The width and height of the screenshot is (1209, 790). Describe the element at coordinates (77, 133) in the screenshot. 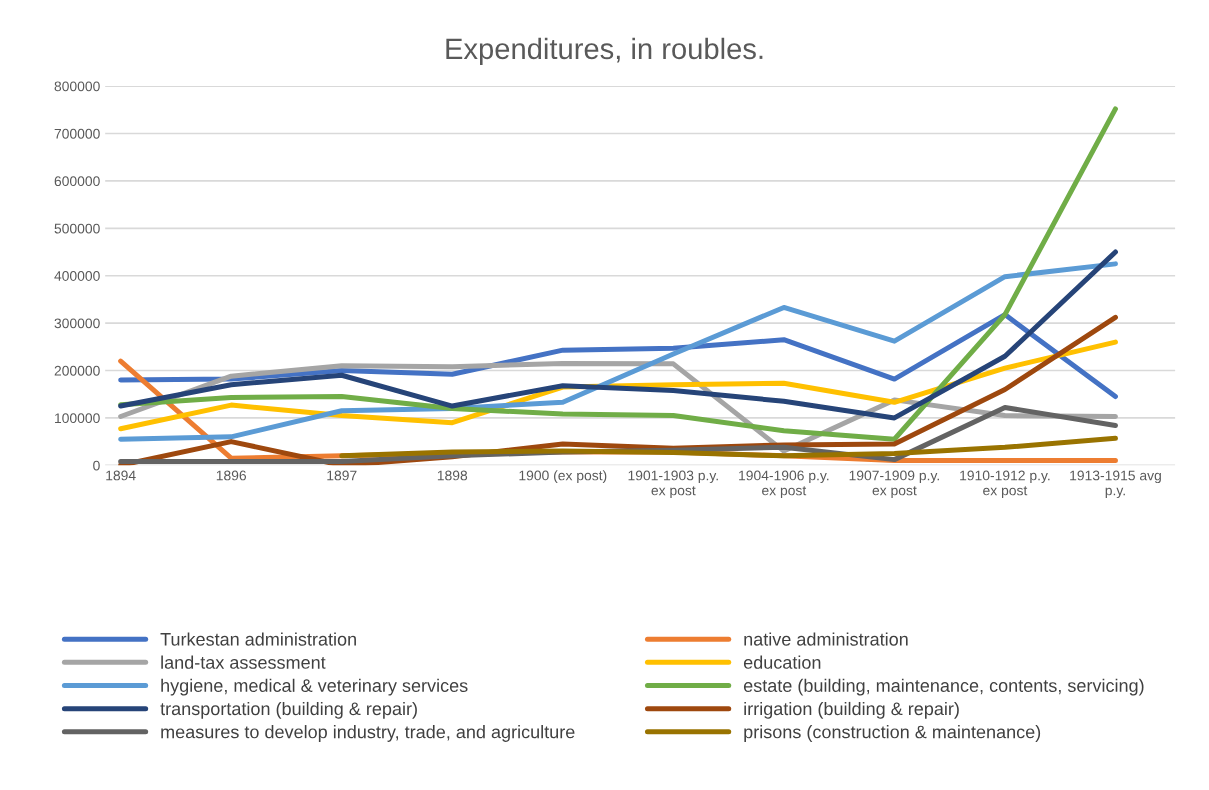

I see `y-tick-label: 700000` at that location.